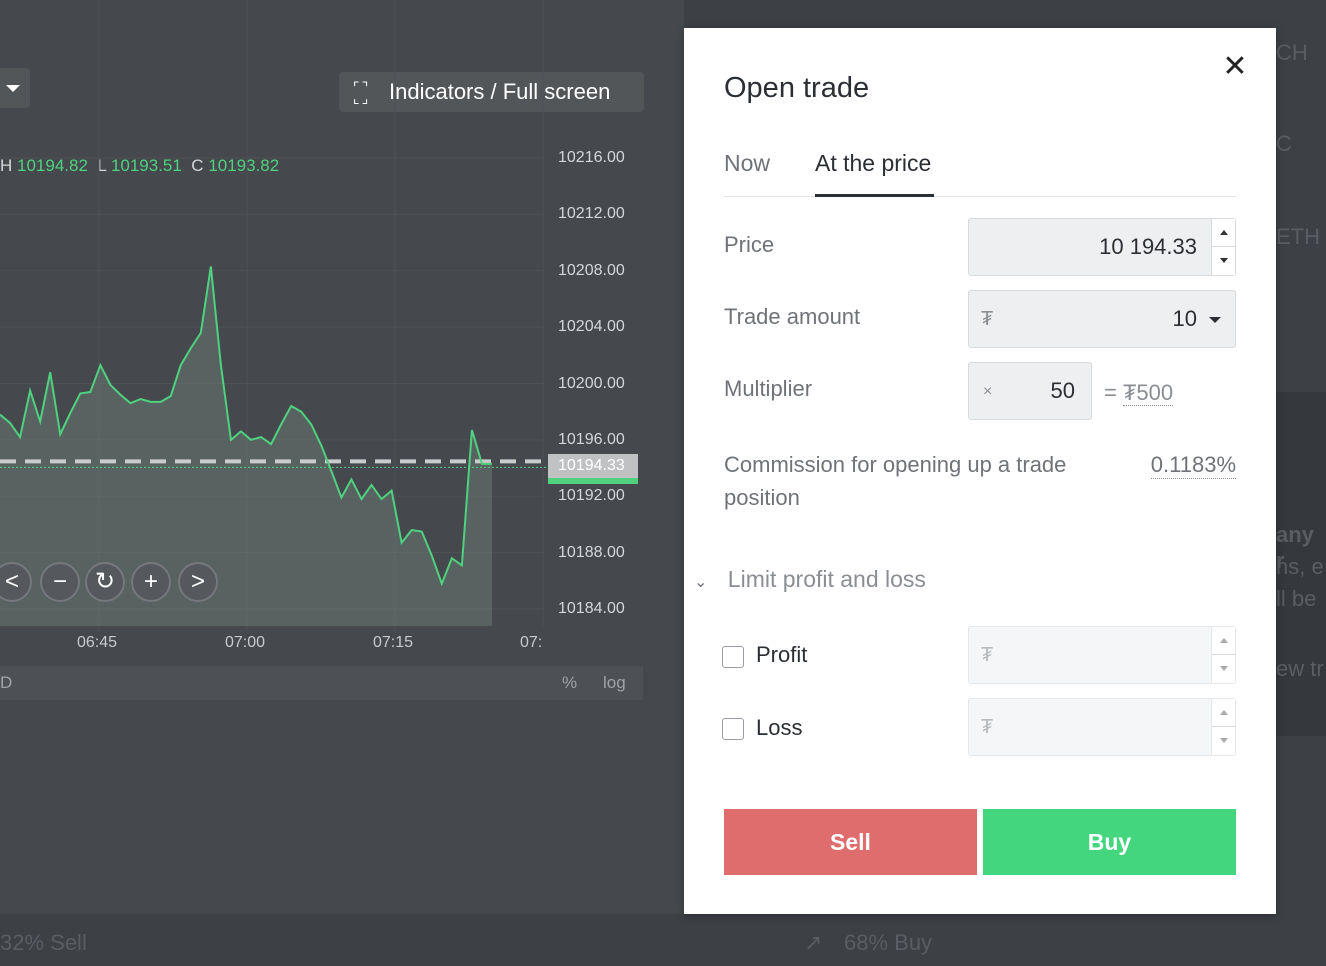 This screenshot has width=1326, height=966. I want to click on multiplier-select: × 50, so click(1030, 391).